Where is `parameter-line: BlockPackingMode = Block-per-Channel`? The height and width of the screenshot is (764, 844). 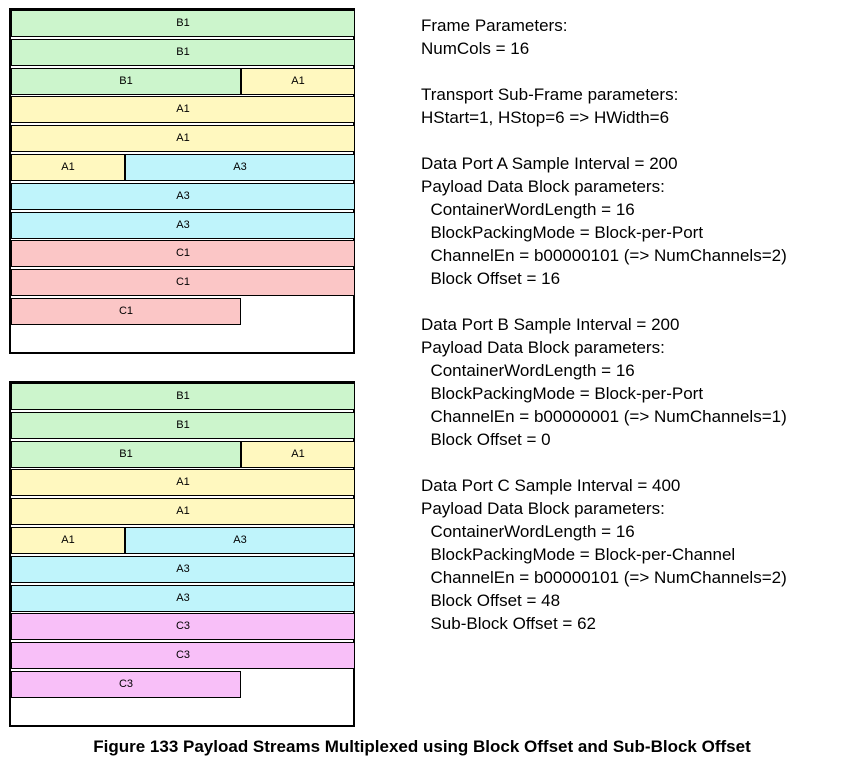 parameter-line: BlockPackingMode = Block-per-Channel is located at coordinates (578, 554).